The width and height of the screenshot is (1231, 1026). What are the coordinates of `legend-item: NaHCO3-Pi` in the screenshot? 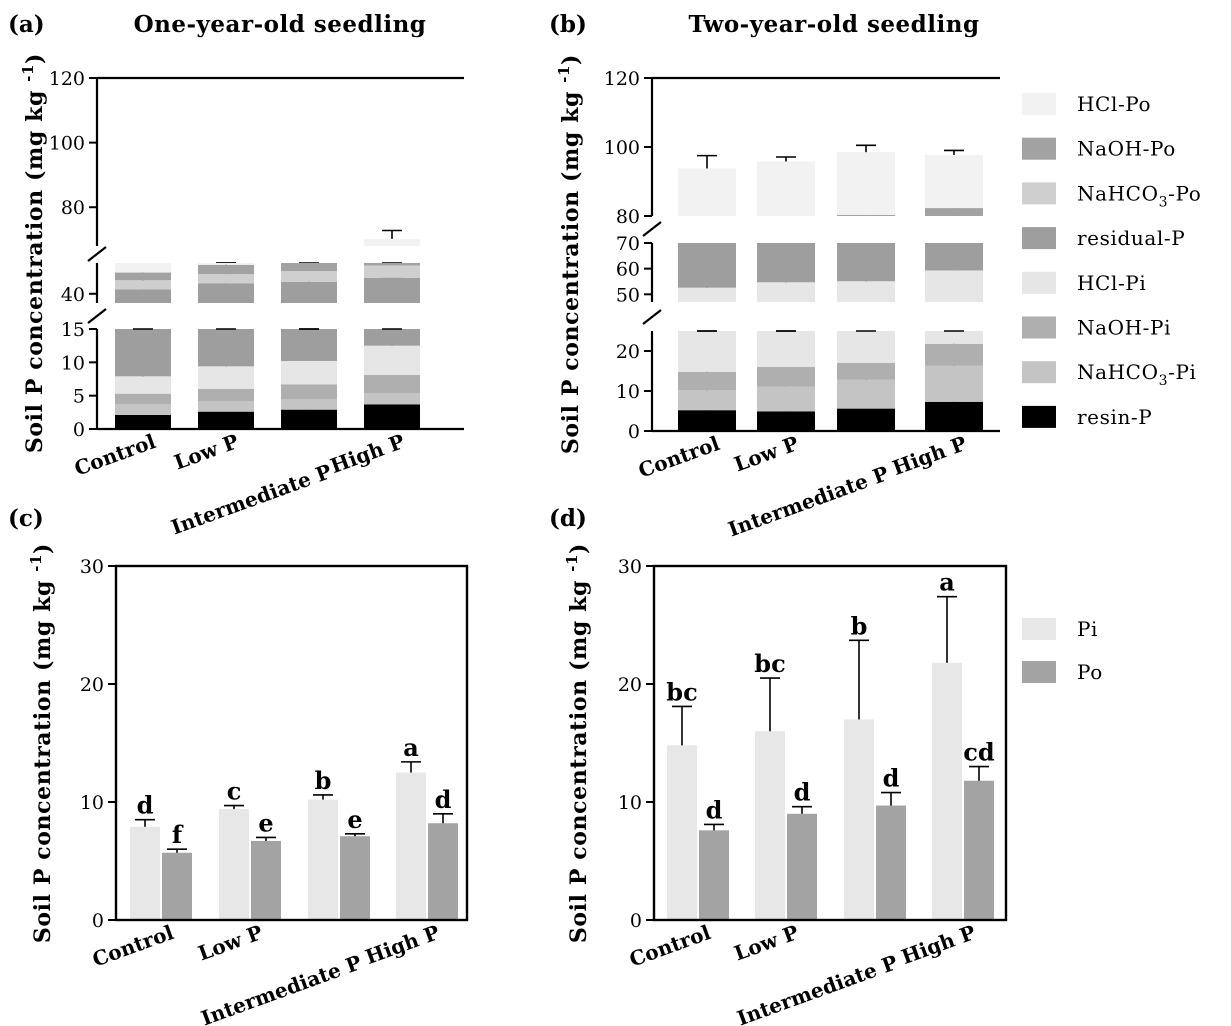 It's located at (1109, 374).